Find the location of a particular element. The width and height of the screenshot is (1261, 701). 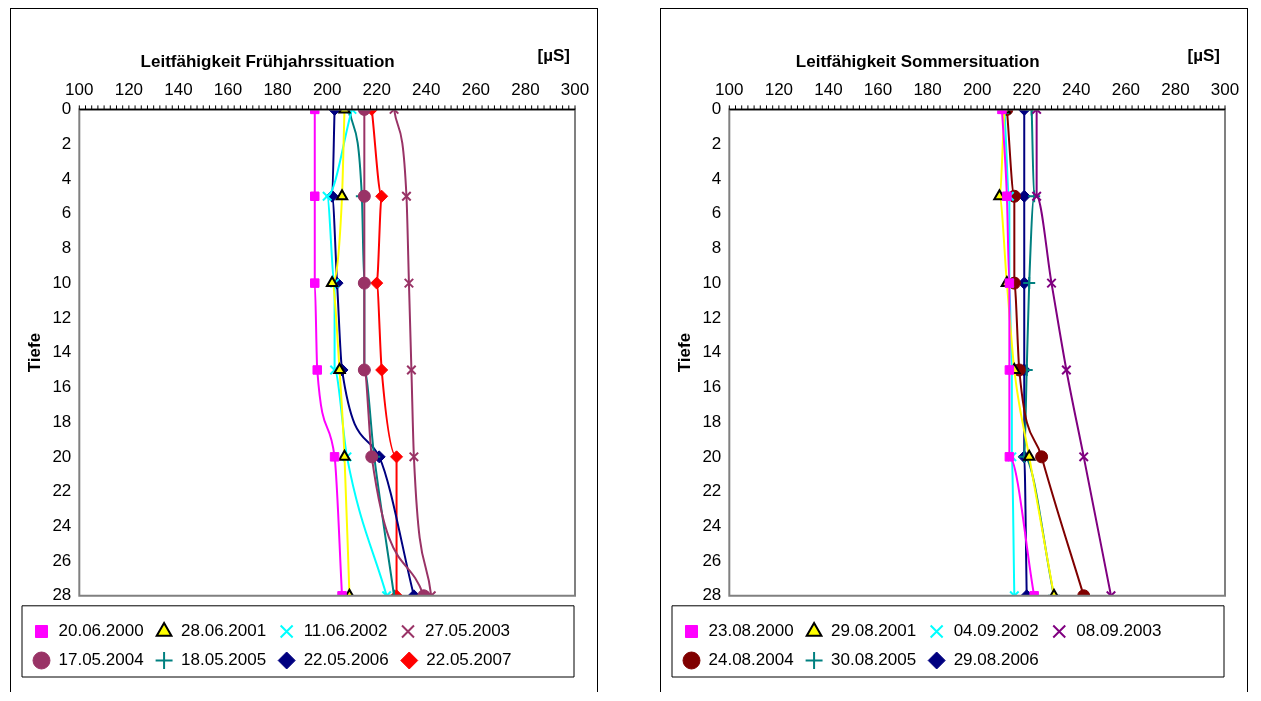

legend-label: 27.05.2003 is located at coordinates (467, 631).